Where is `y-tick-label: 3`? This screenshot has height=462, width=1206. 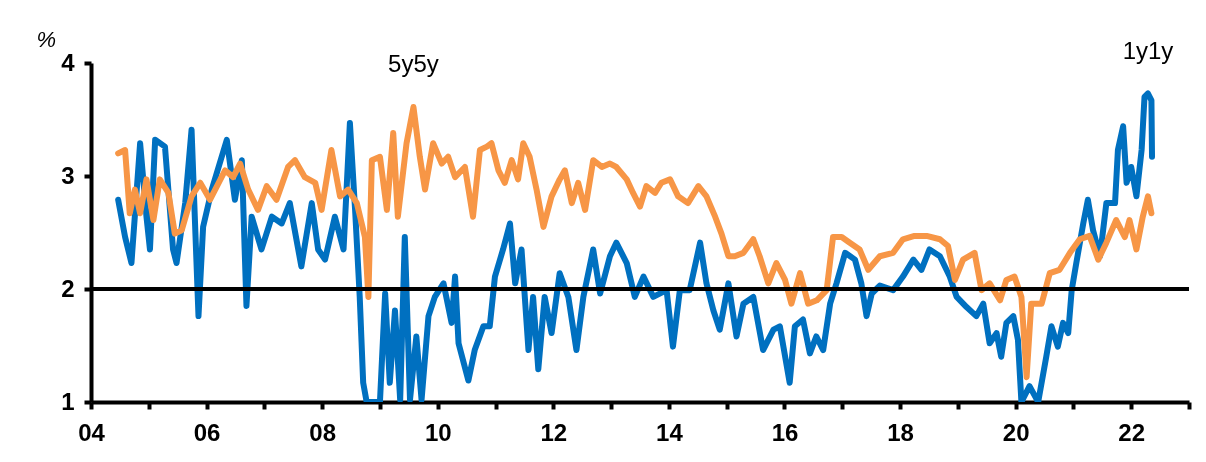 y-tick-label: 3 is located at coordinates (68, 175).